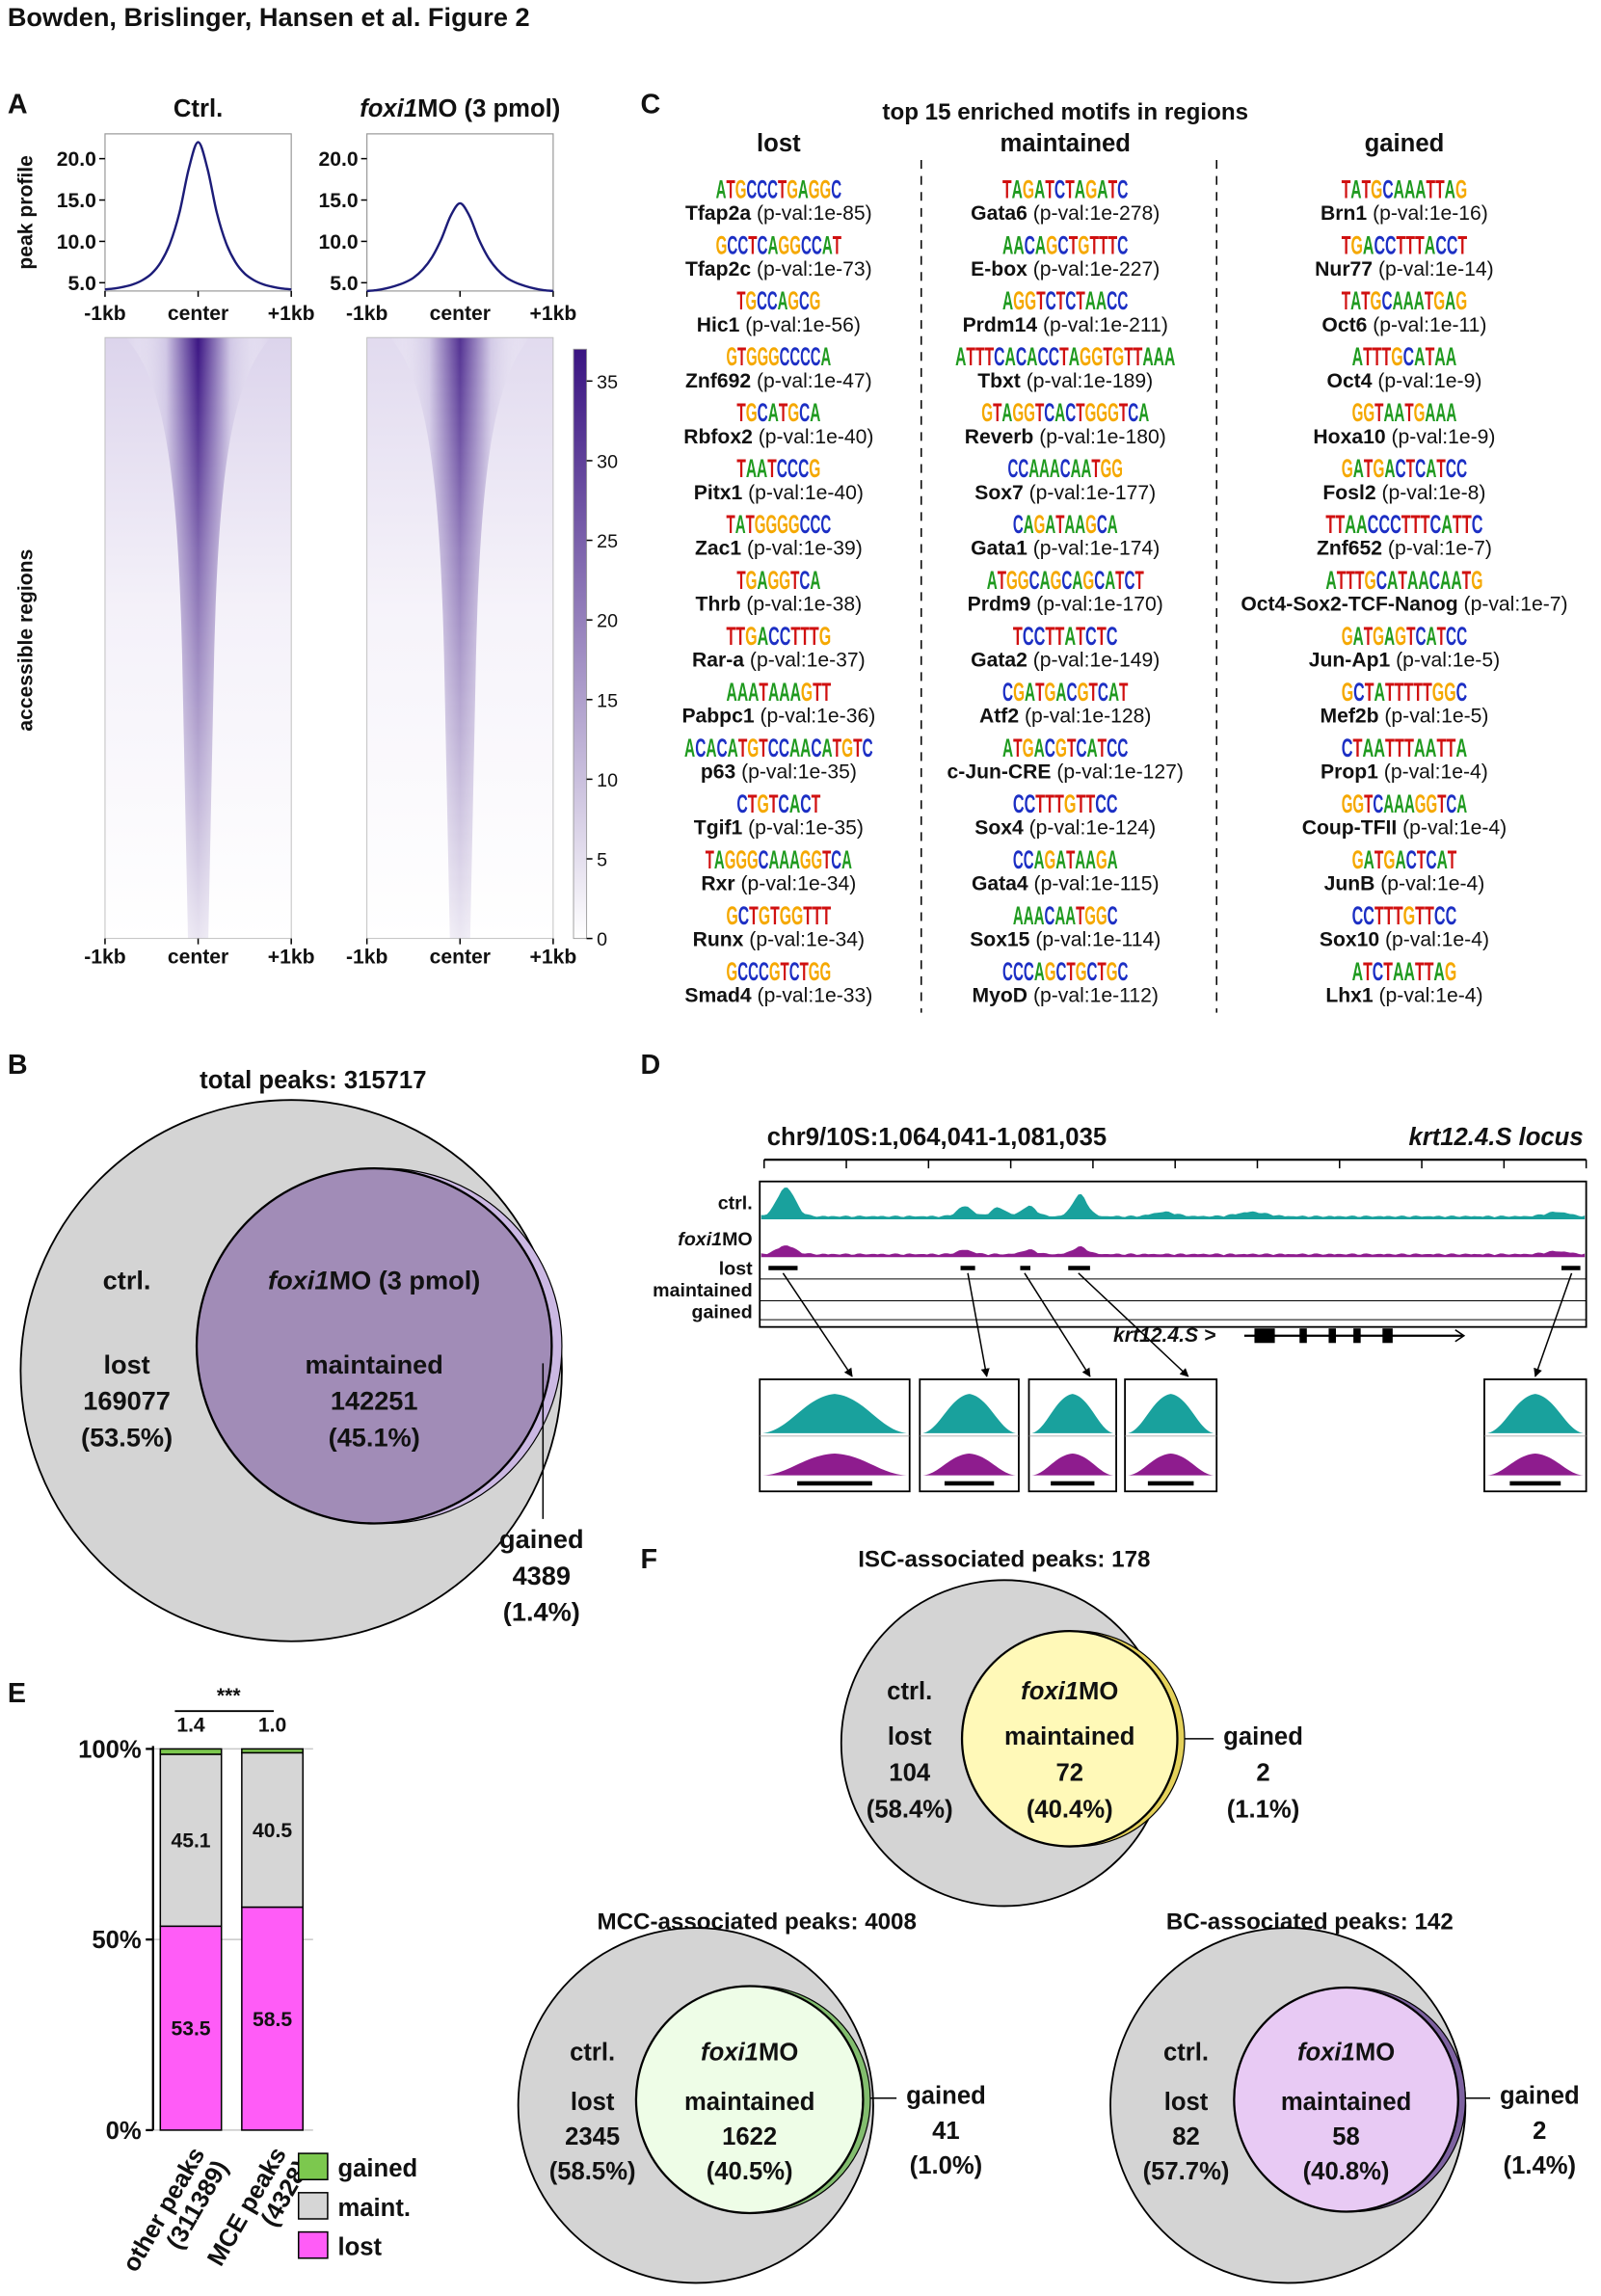  I want to click on panel-title: top 15 enriched motifs in regions, so click(1065, 112).